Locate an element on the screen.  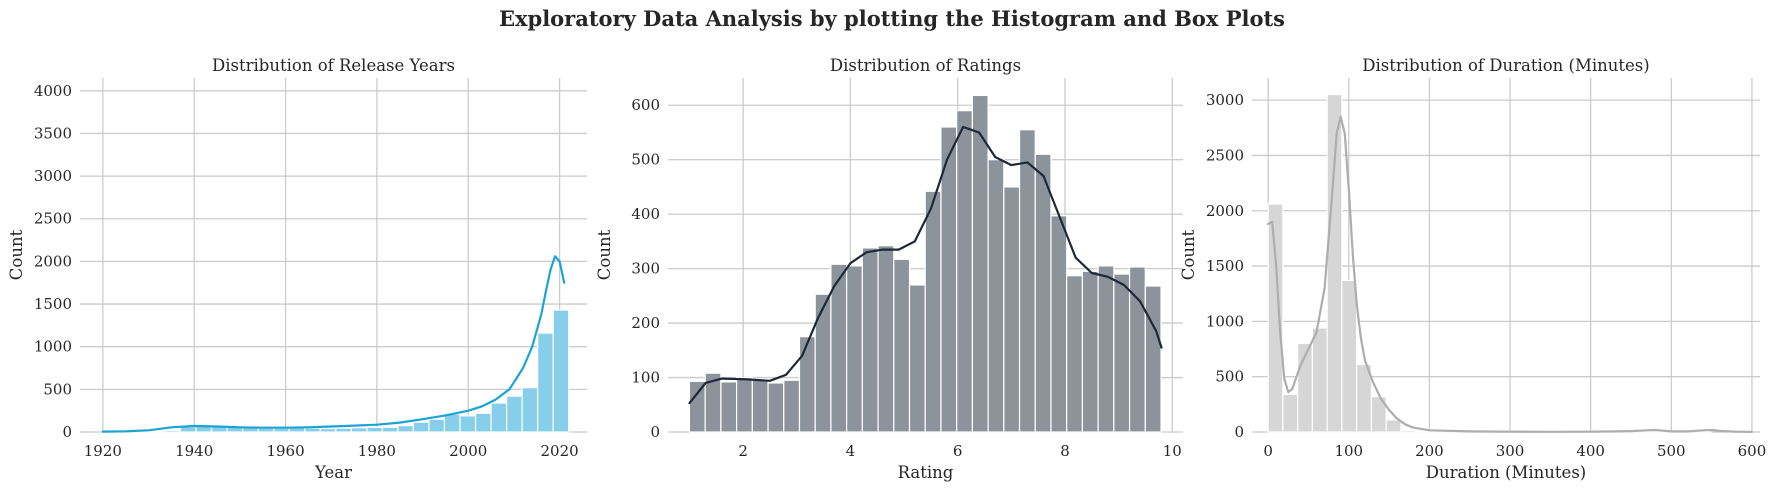
x-tick-label: 1980 is located at coordinates (377, 451).